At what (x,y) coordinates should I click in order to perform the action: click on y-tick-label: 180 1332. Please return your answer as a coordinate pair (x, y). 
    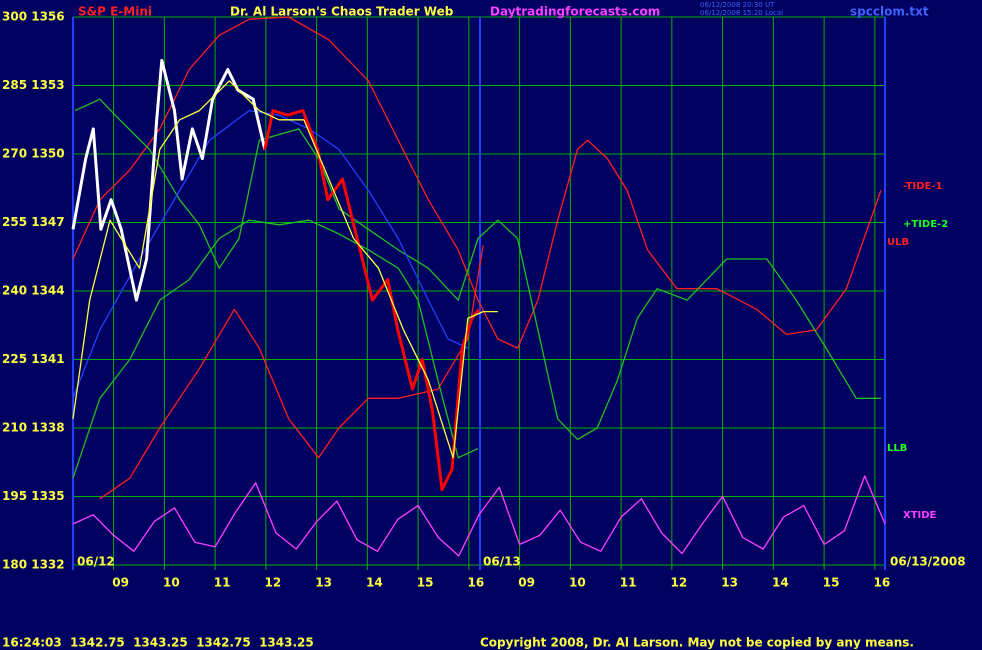
    Looking at the image, I should click on (33, 565).